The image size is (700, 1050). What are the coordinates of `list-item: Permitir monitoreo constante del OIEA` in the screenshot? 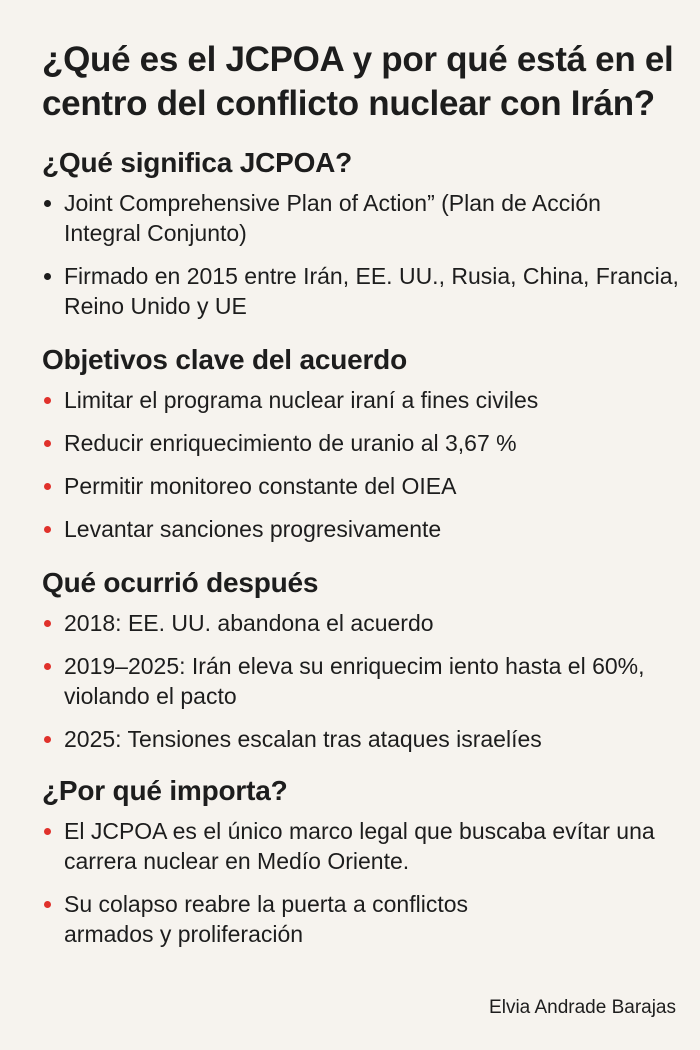 It's located at (362, 486).